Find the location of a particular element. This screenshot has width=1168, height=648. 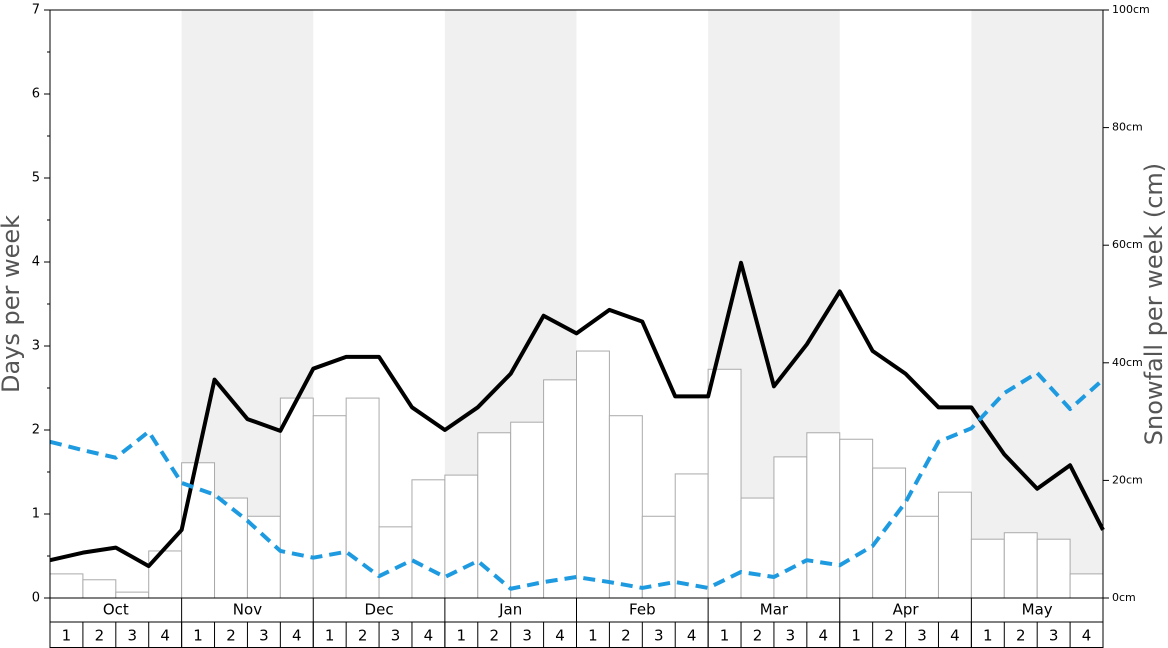

y2-axis-label: Snowfall per week (cm) is located at coordinates (1154, 304).